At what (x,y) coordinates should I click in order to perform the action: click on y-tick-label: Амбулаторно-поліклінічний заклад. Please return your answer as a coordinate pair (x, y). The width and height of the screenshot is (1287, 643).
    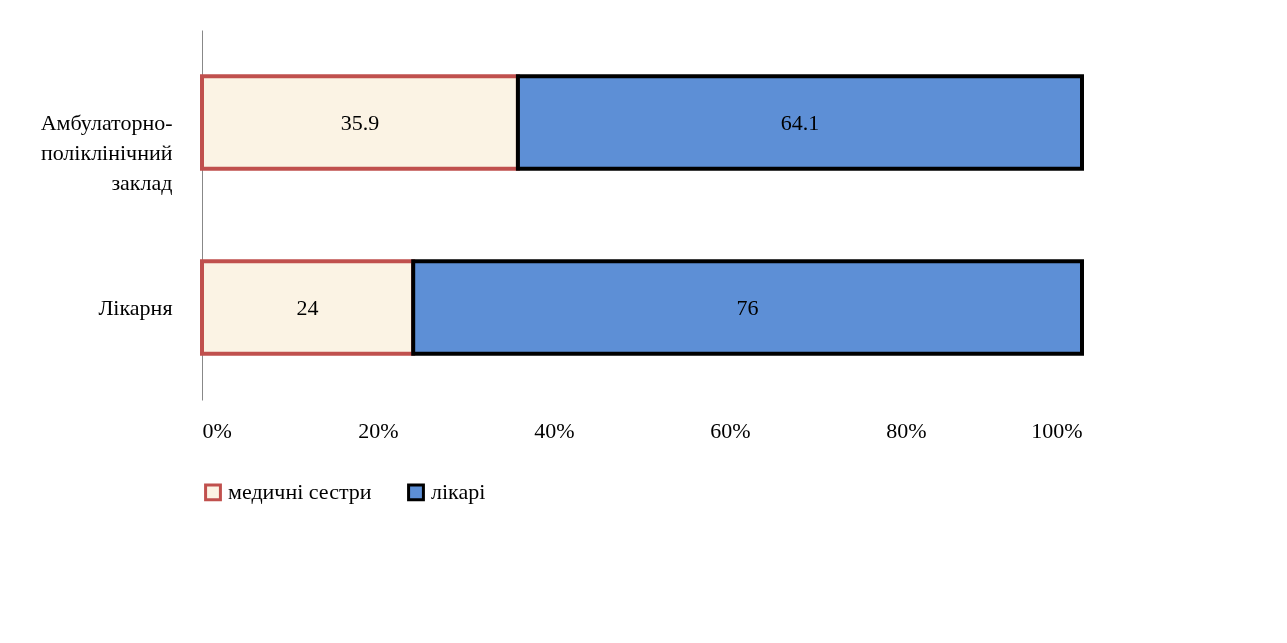
    Looking at the image, I should click on (106, 152).